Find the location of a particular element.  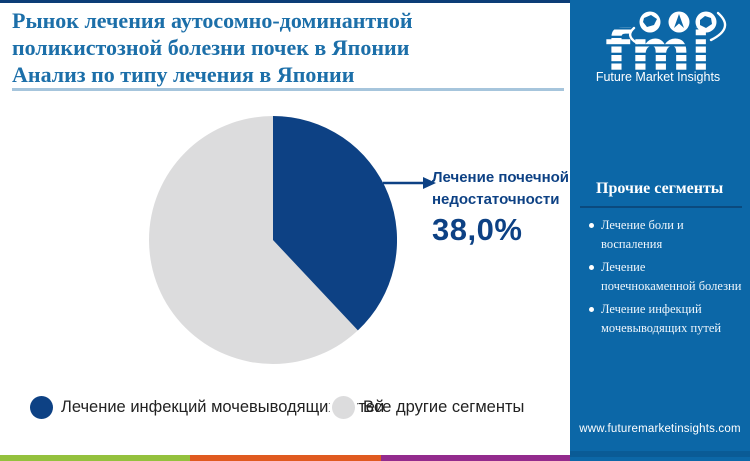

pie-callout: Лечение почечной недостаточности 38,0% is located at coordinates (505, 207).